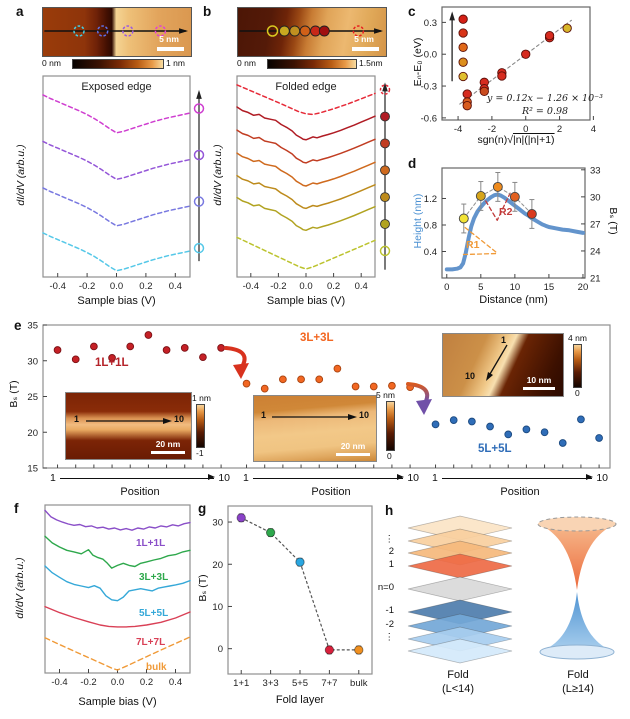 The width and height of the screenshot is (630, 719). Describe the element at coordinates (429, 118) in the screenshot. I see `svg-text: -0.6` at that location.